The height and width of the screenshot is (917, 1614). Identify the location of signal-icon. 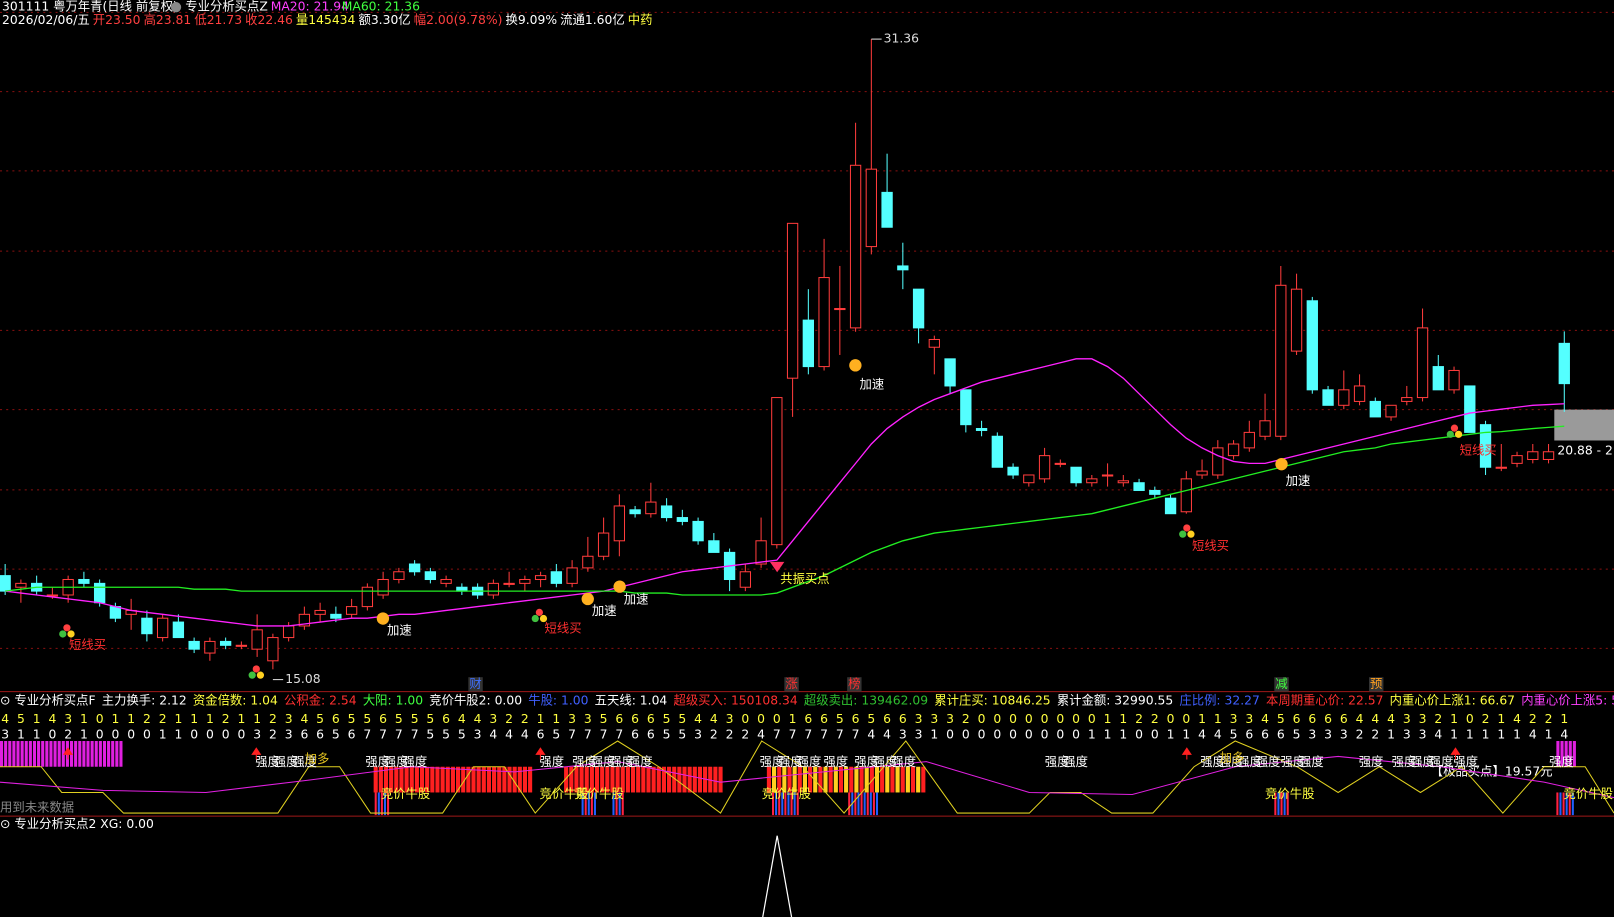
(260, 675).